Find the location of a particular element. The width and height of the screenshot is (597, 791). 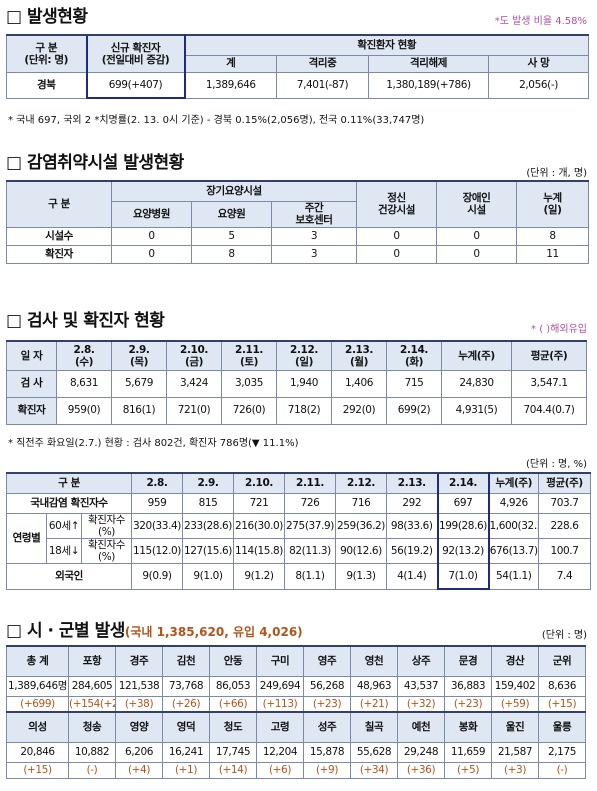

cell: 15,878 is located at coordinates (327, 752).